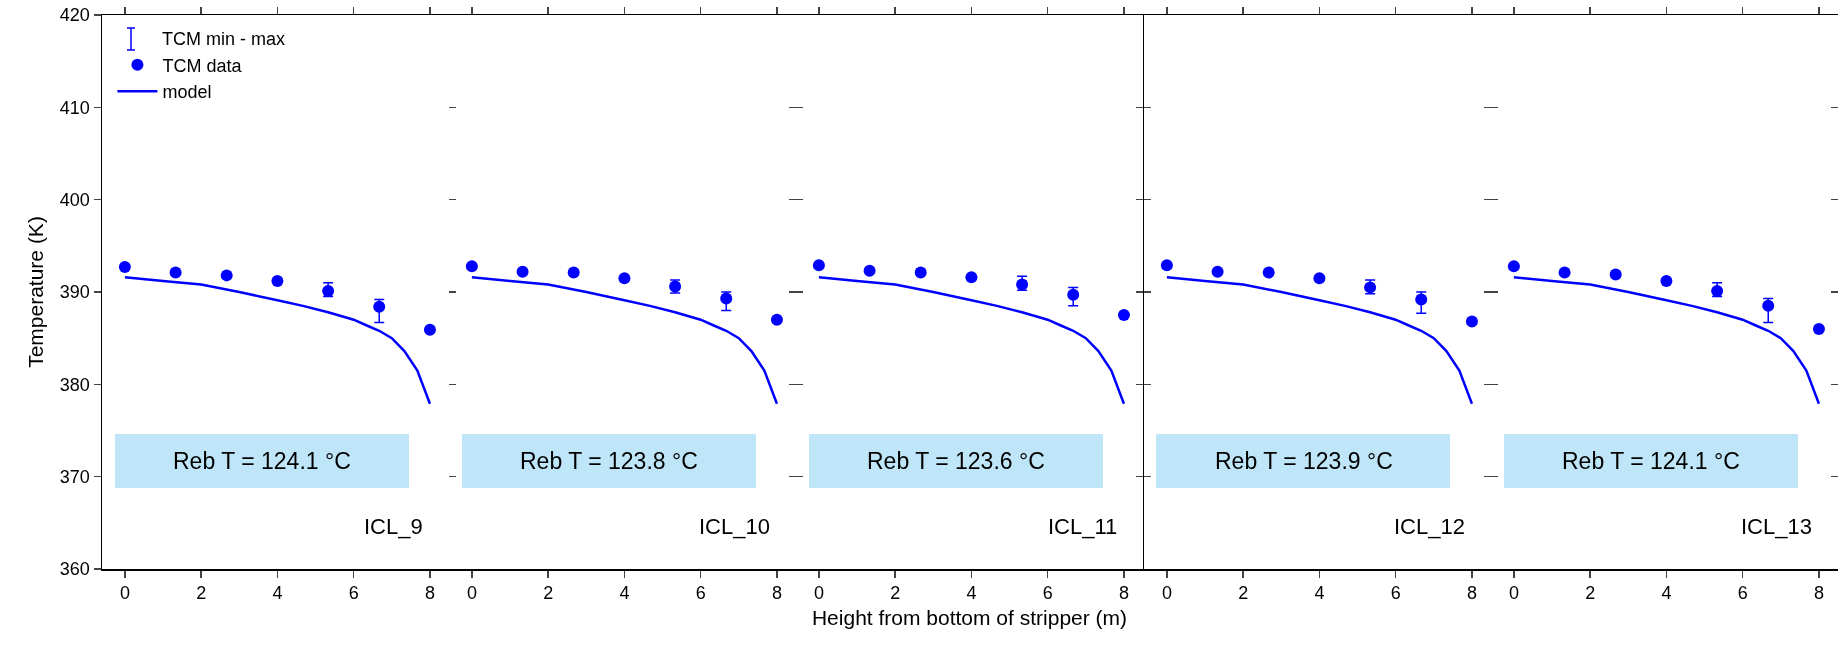  What do you see at coordinates (1303, 461) in the screenshot?
I see `annotation: Reb T = 123.9 °C` at bounding box center [1303, 461].